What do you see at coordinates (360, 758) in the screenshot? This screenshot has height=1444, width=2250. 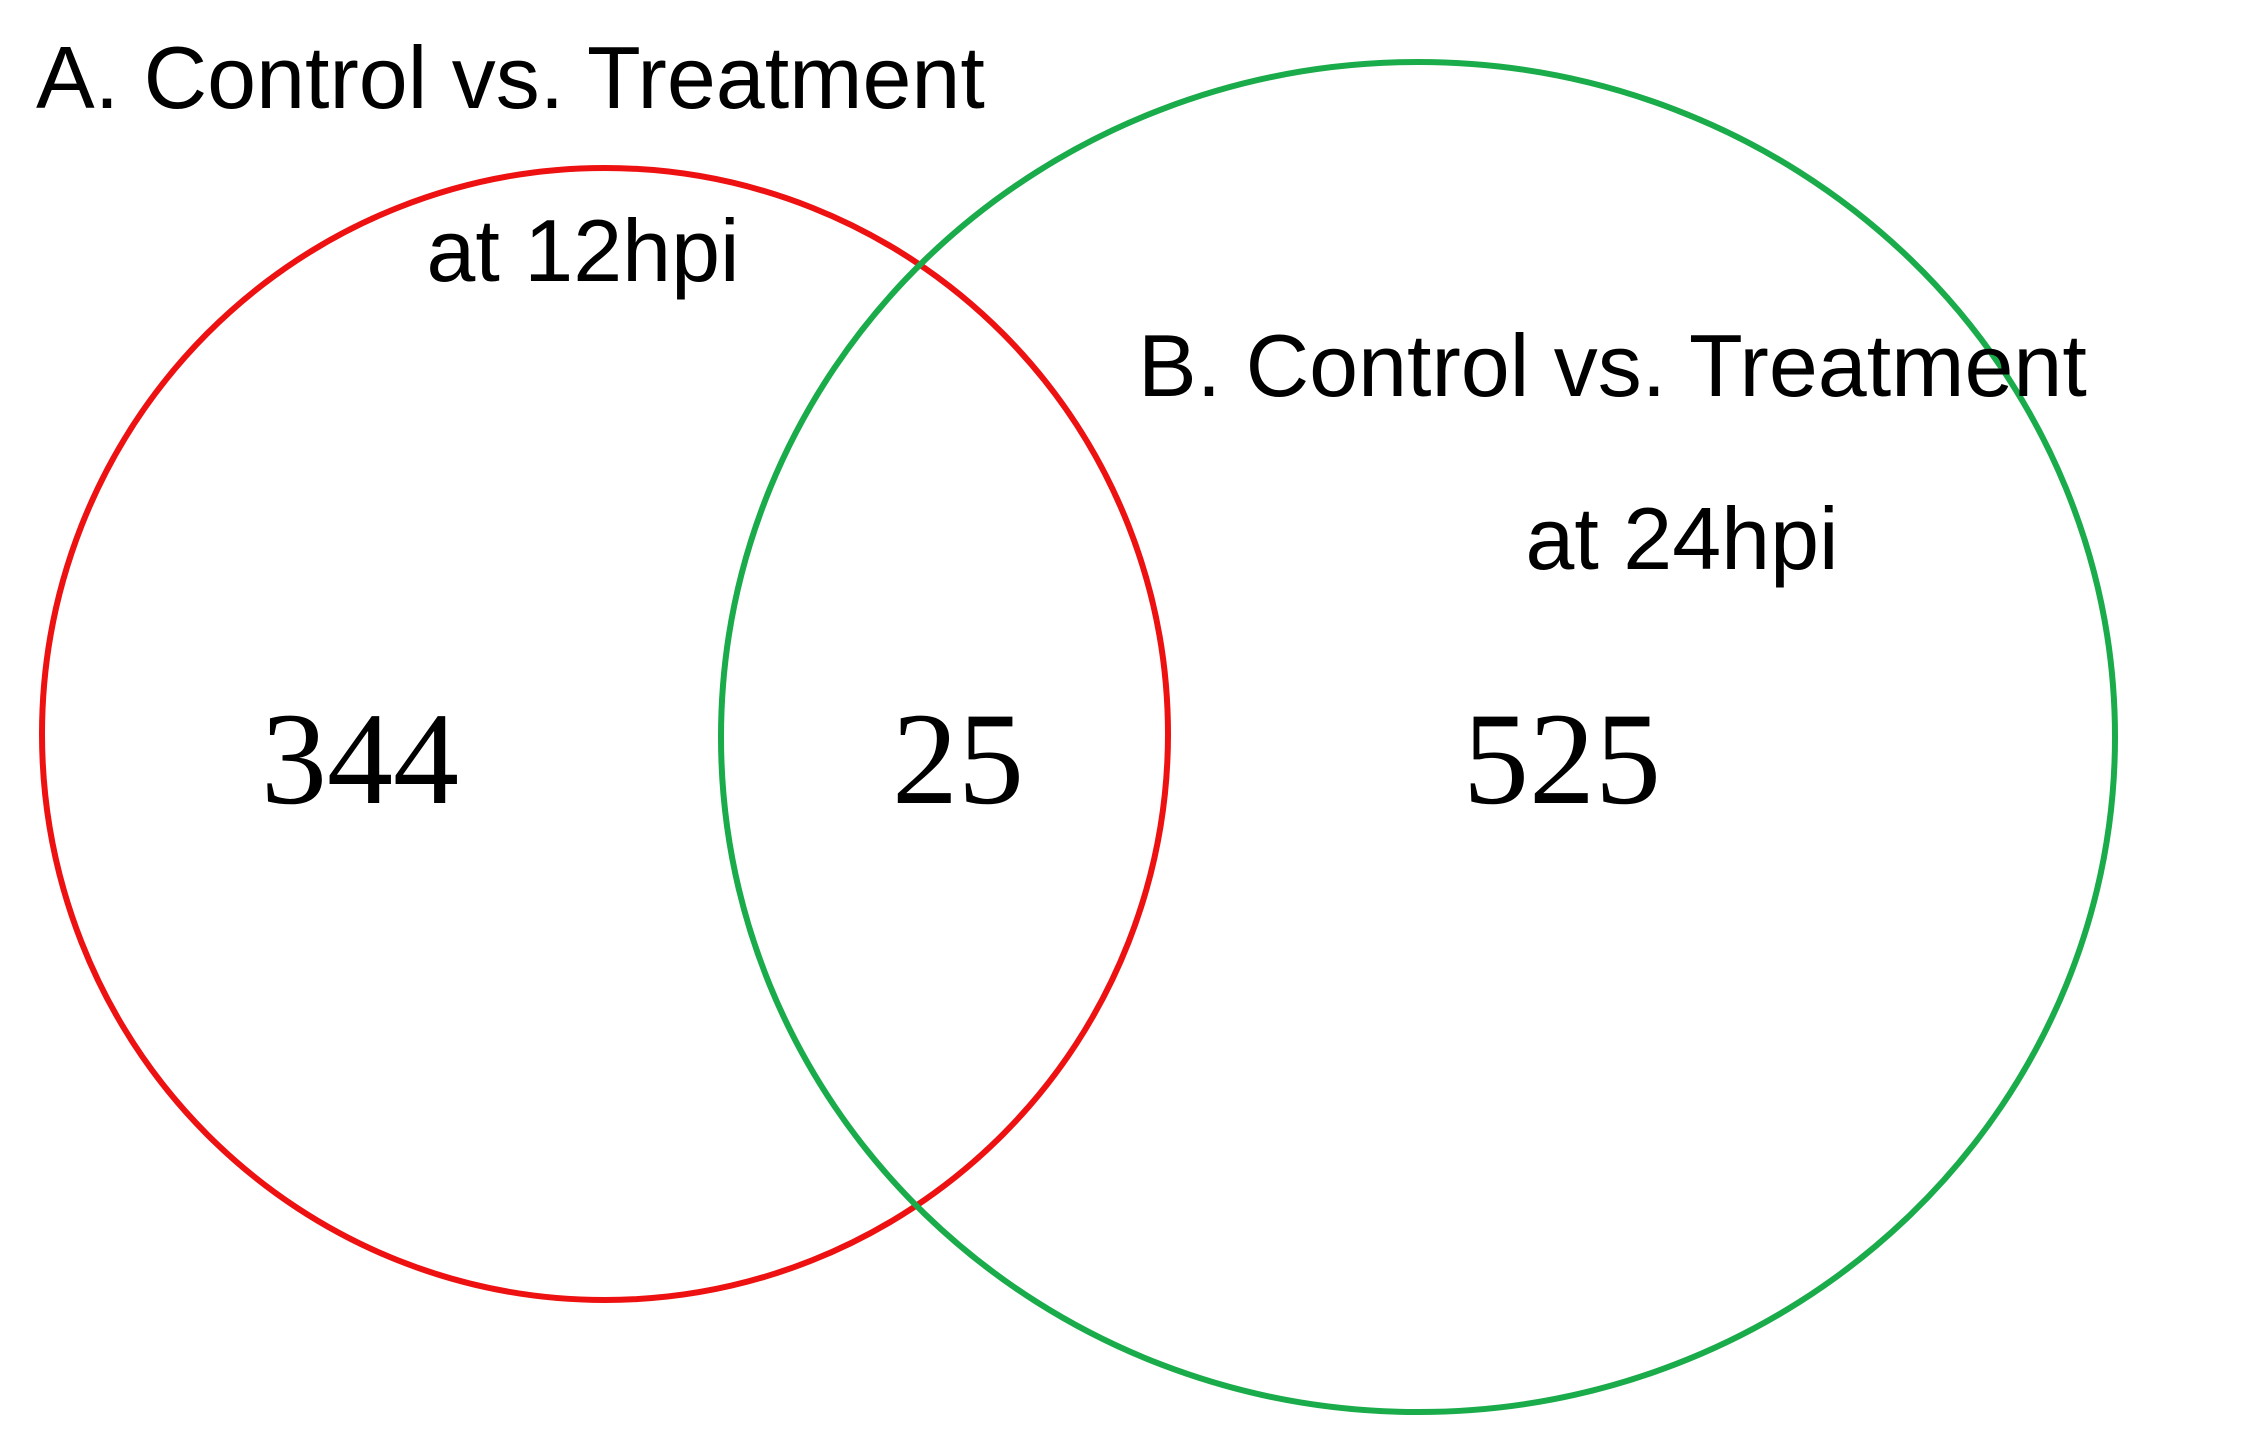 I see `region-count: 344` at bounding box center [360, 758].